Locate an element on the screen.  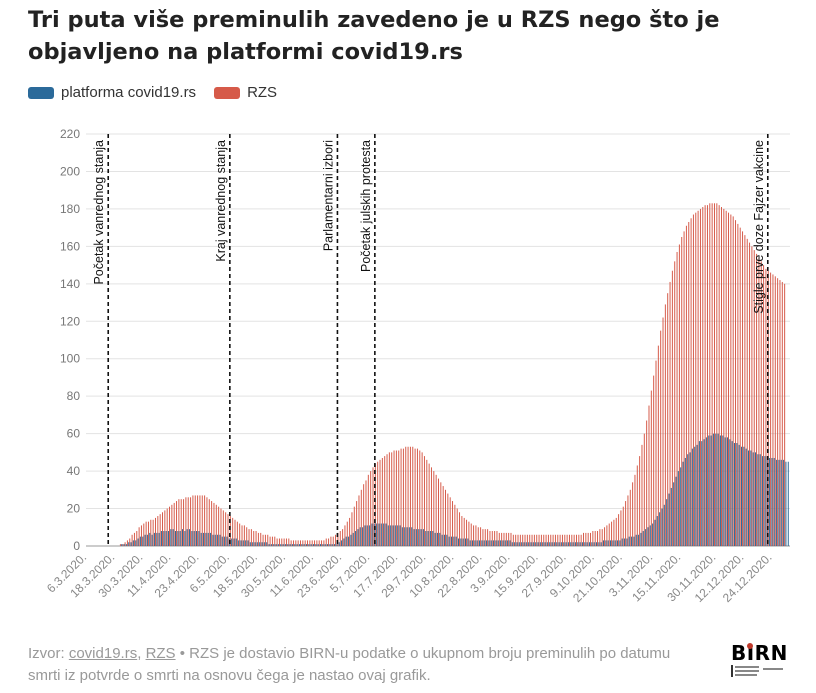
source-link-rzs: RZS is located at coordinates (160, 653).